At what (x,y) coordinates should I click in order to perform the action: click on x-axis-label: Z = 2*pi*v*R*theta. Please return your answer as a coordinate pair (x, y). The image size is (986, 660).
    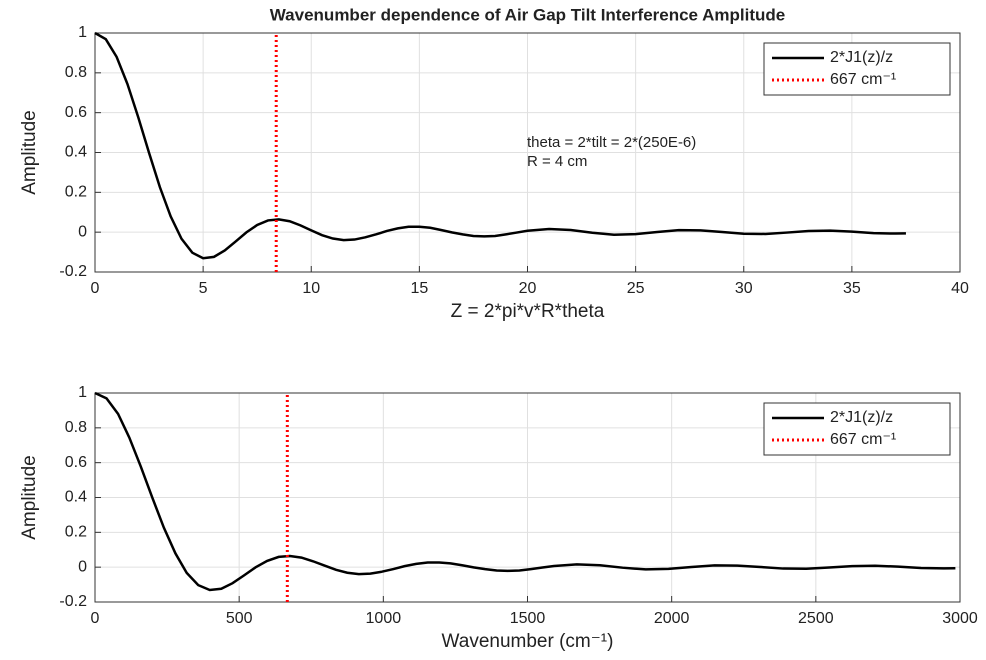
    Looking at the image, I should click on (528, 311).